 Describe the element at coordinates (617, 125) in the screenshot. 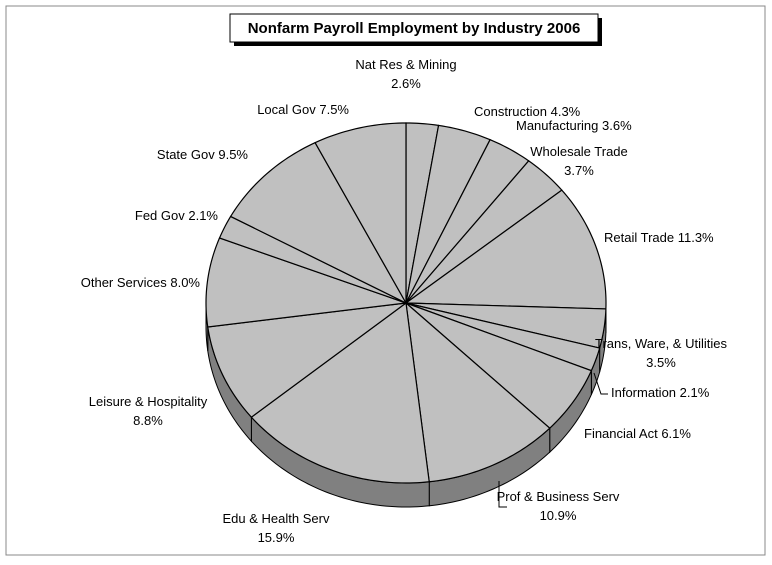

I see `label-value: 3.6%` at that location.